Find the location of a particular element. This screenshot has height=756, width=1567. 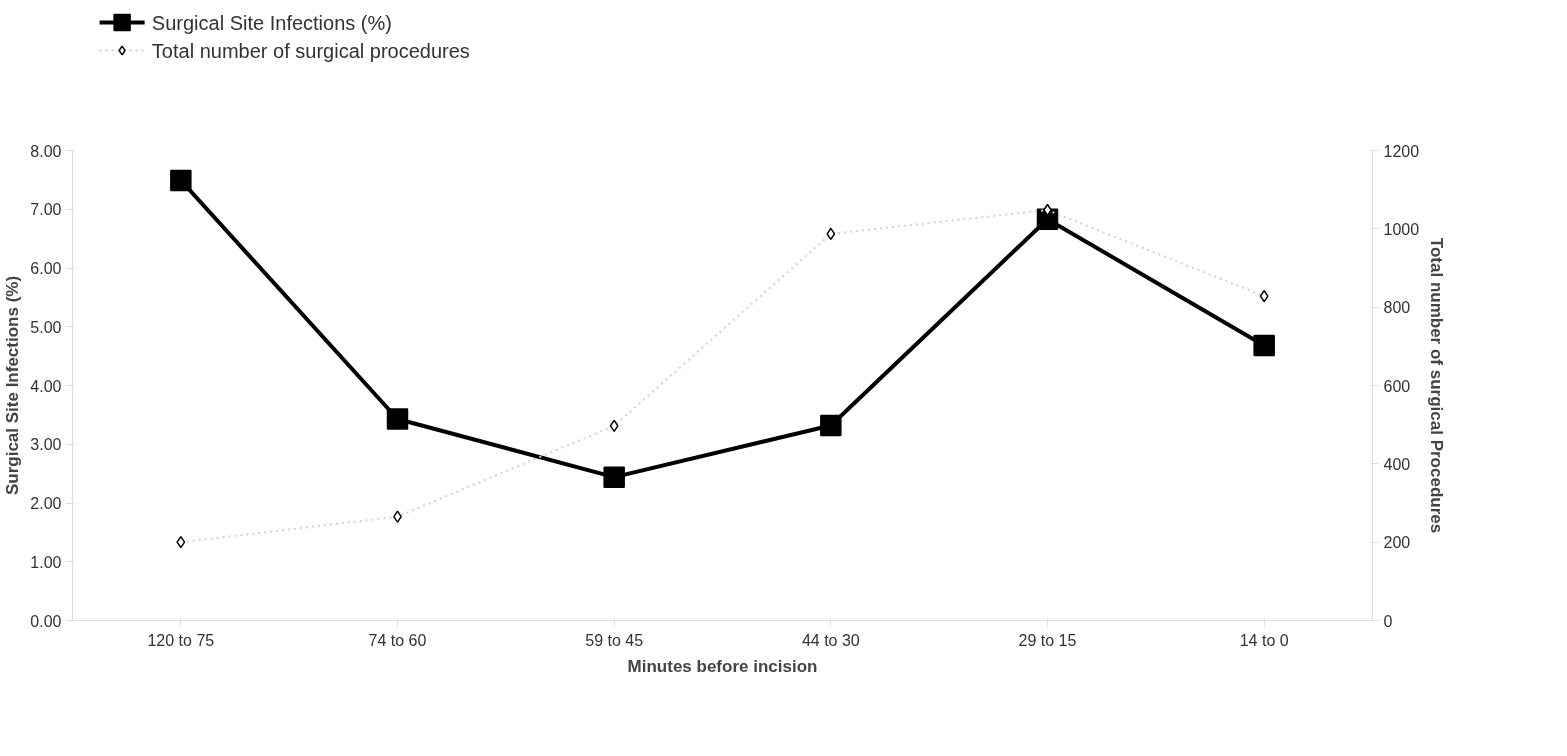

y2-tick-label: 800 is located at coordinates (1397, 308).